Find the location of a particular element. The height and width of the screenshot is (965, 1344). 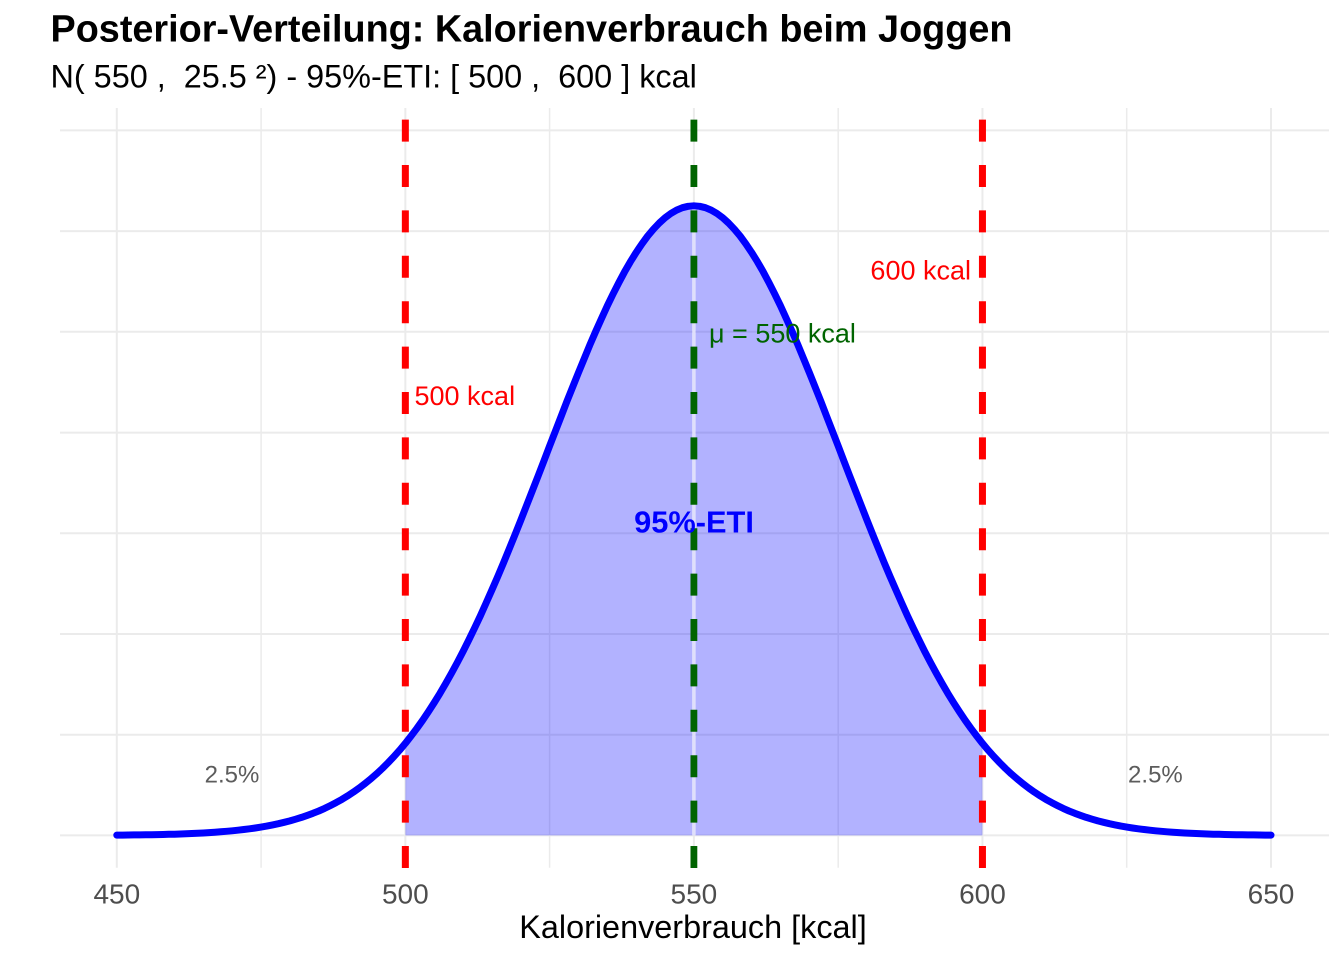

svg-text: 600 kcal is located at coordinates (920, 270).